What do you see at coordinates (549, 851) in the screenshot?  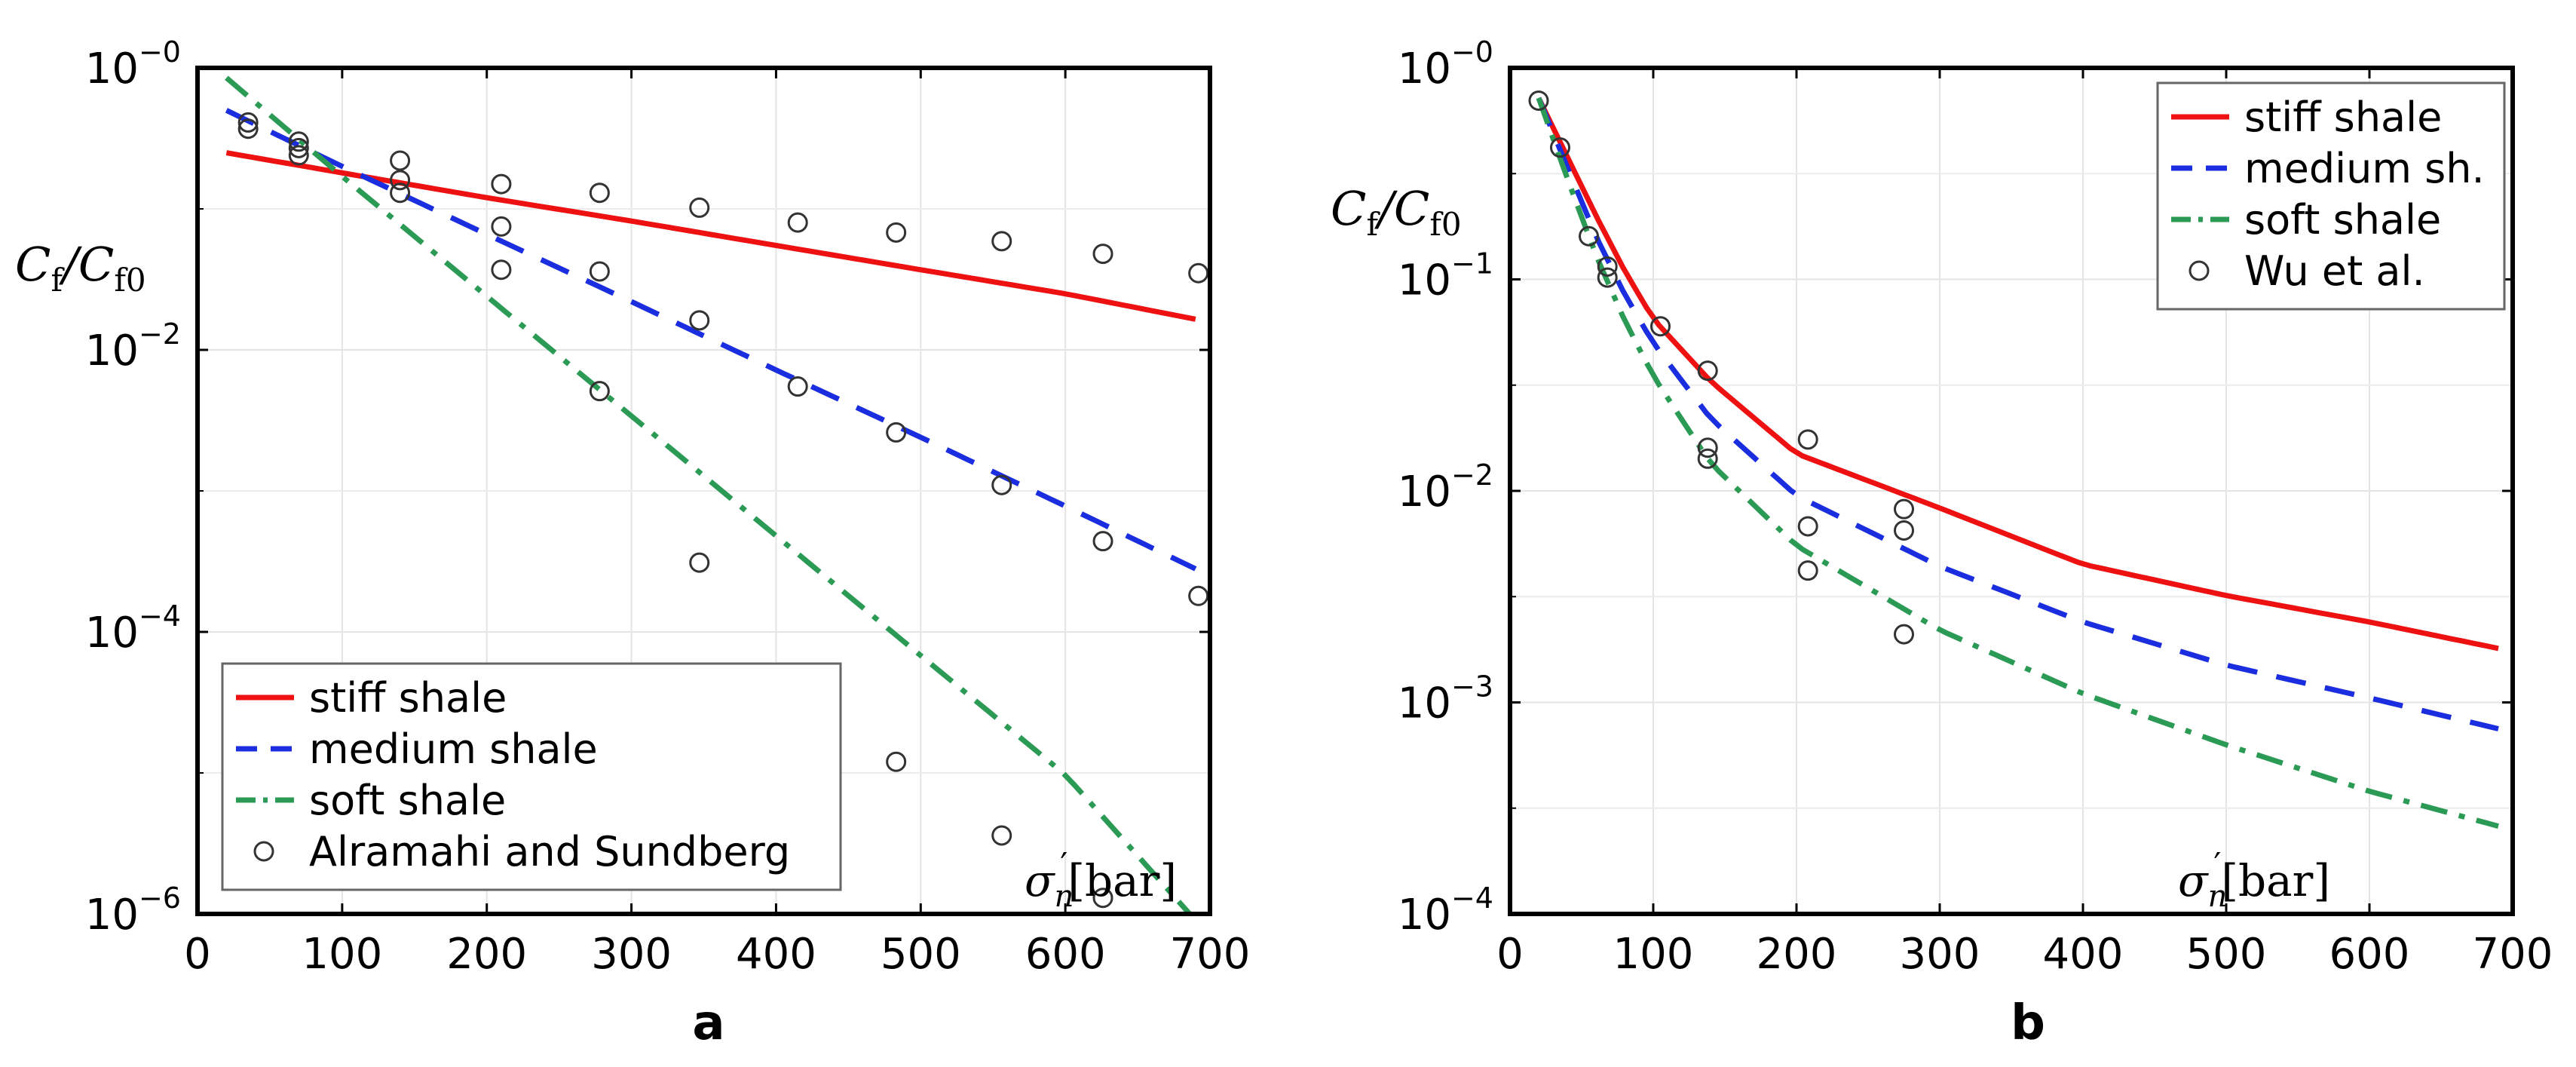 I see `legend-label: Alramahi and Sundberg` at bounding box center [549, 851].